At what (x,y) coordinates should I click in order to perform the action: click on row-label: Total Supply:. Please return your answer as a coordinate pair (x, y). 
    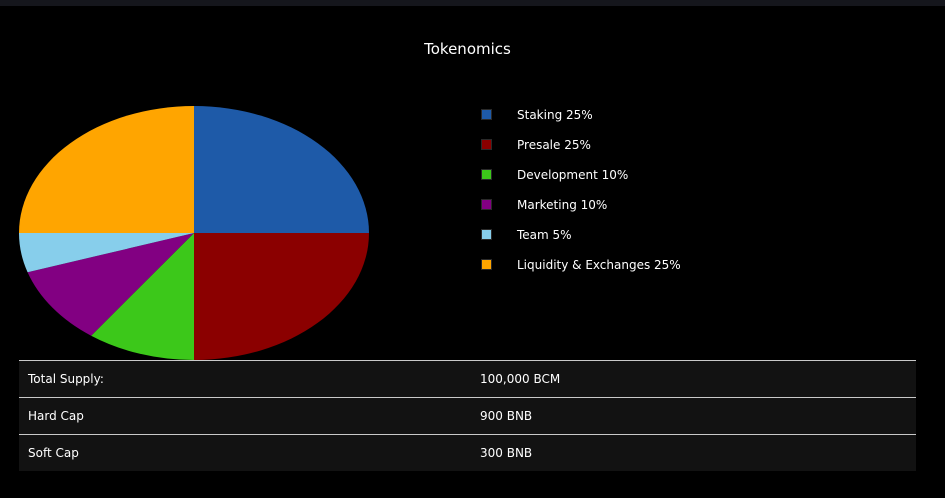
    Looking at the image, I should click on (245, 379).